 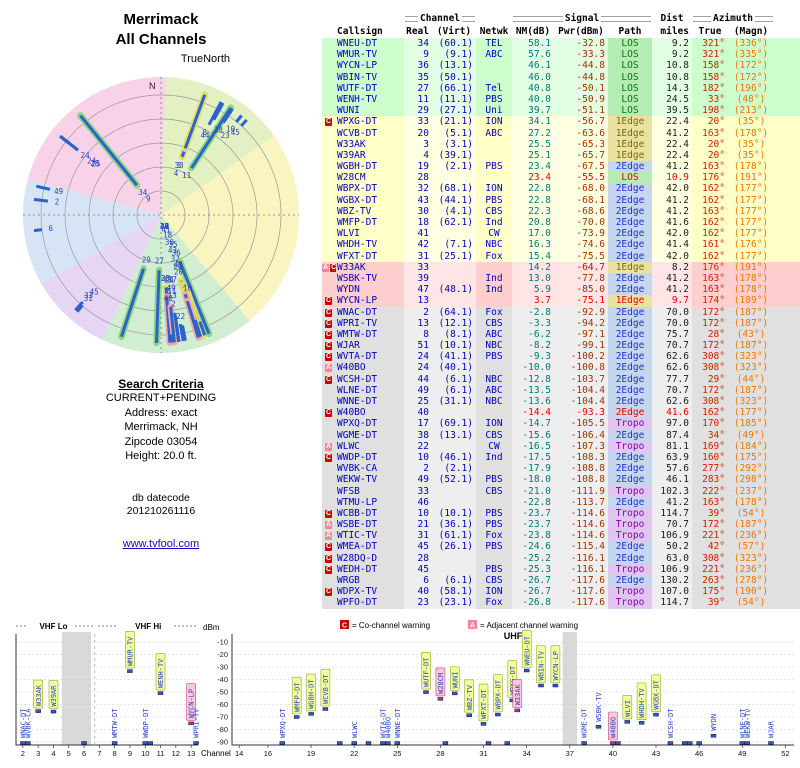 What do you see at coordinates (533, 88) in the screenshot?
I see `noise-margin: 40.8` at bounding box center [533, 88].